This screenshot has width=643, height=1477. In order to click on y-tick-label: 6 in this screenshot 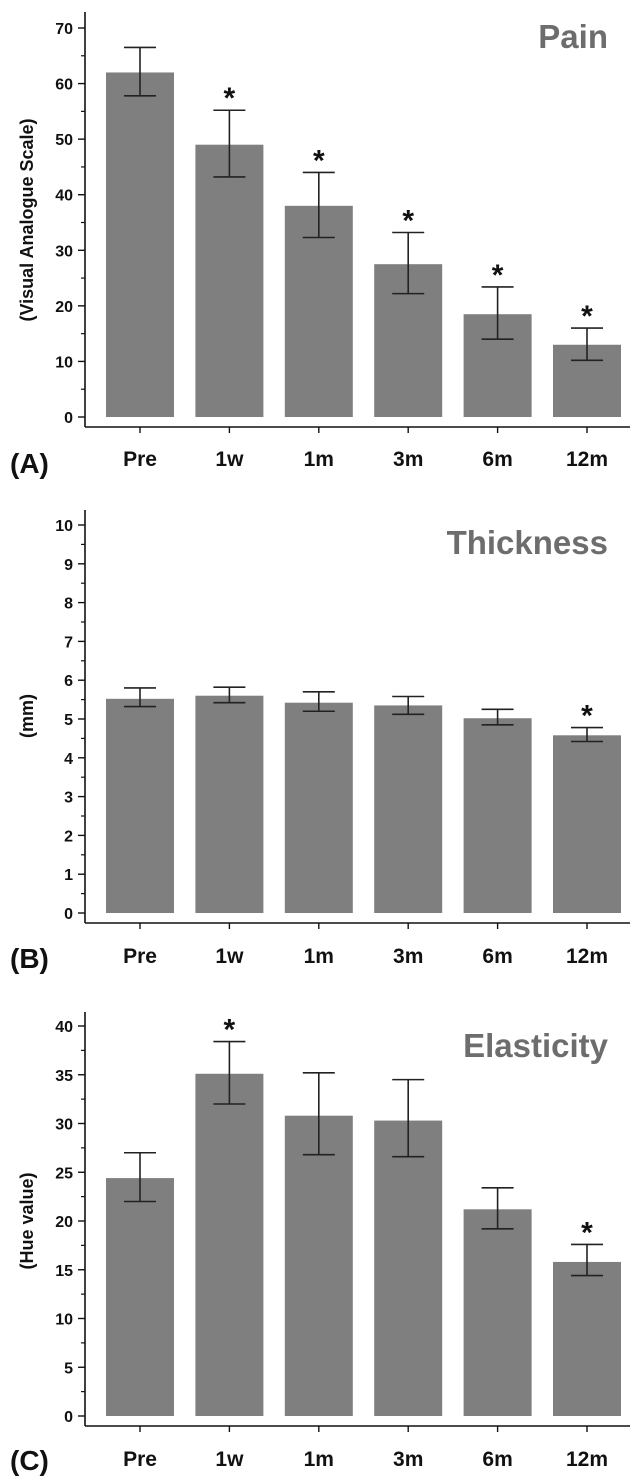, I will do `click(68, 681)`.